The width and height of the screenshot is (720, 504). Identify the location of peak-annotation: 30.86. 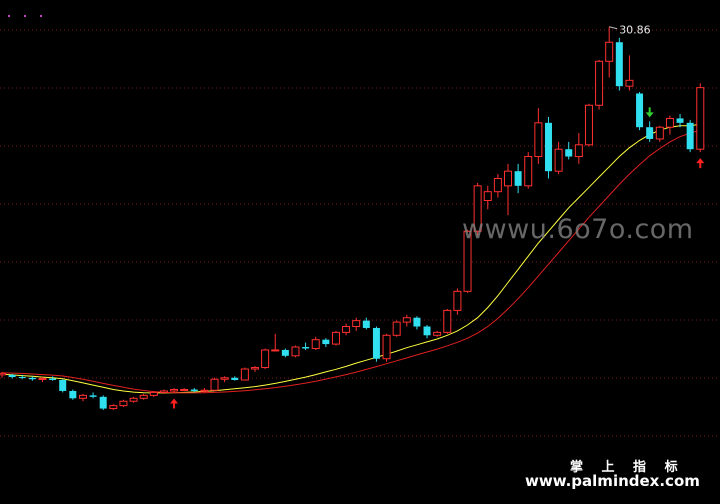
(630, 30).